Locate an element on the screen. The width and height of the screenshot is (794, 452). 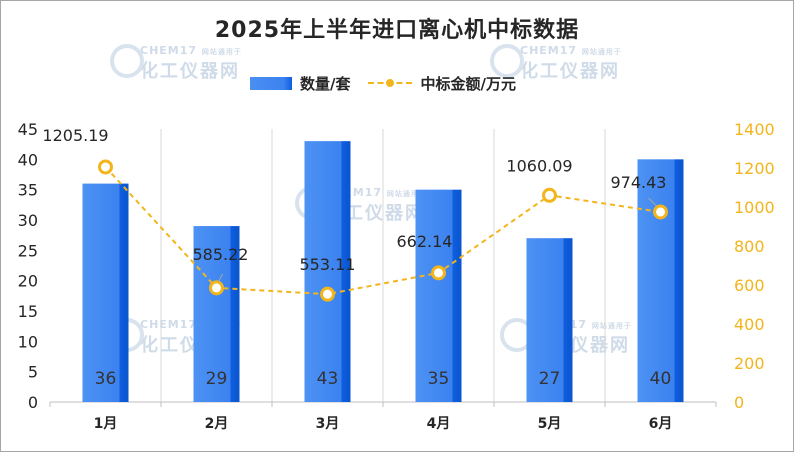
line-value-label: 974.43 is located at coordinates (639, 182).